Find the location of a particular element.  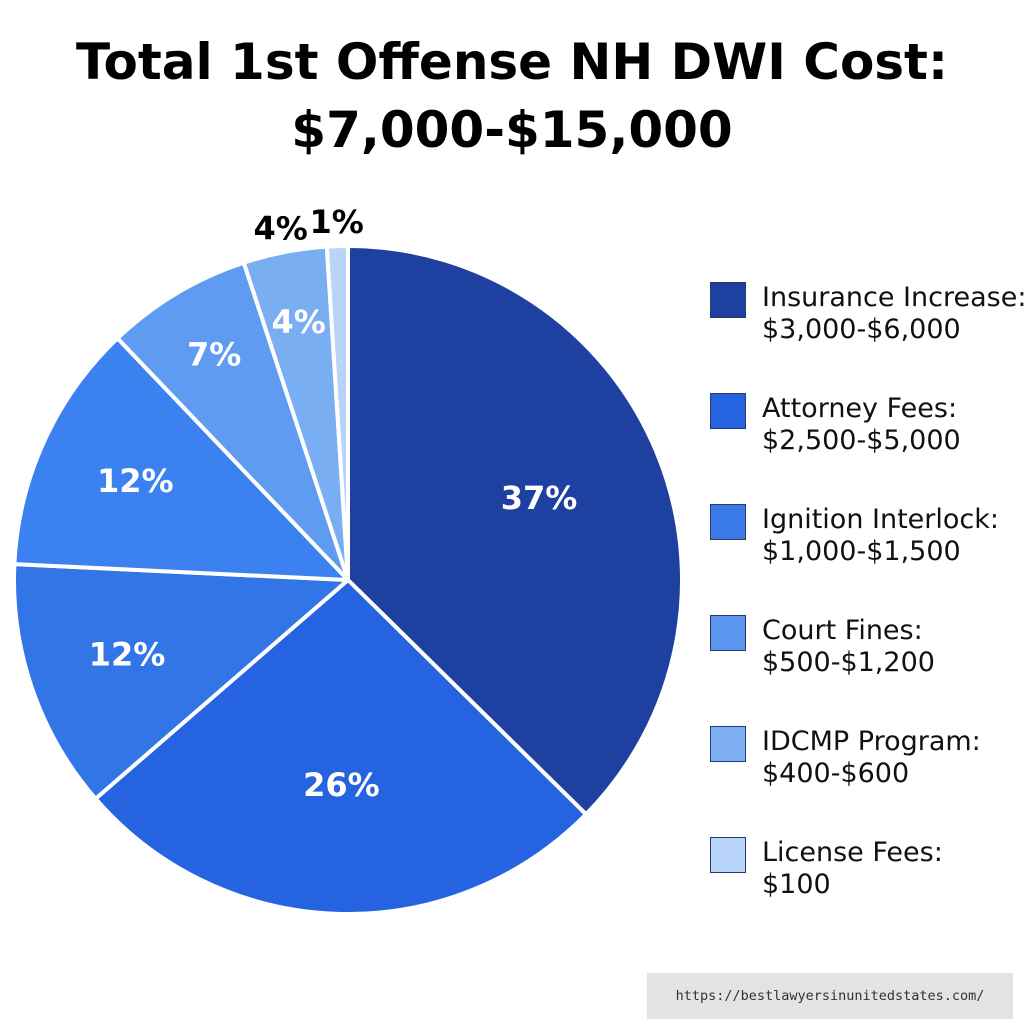

legend-text: Attorney Fees: $2,500-$5,000 is located at coordinates (861, 425).